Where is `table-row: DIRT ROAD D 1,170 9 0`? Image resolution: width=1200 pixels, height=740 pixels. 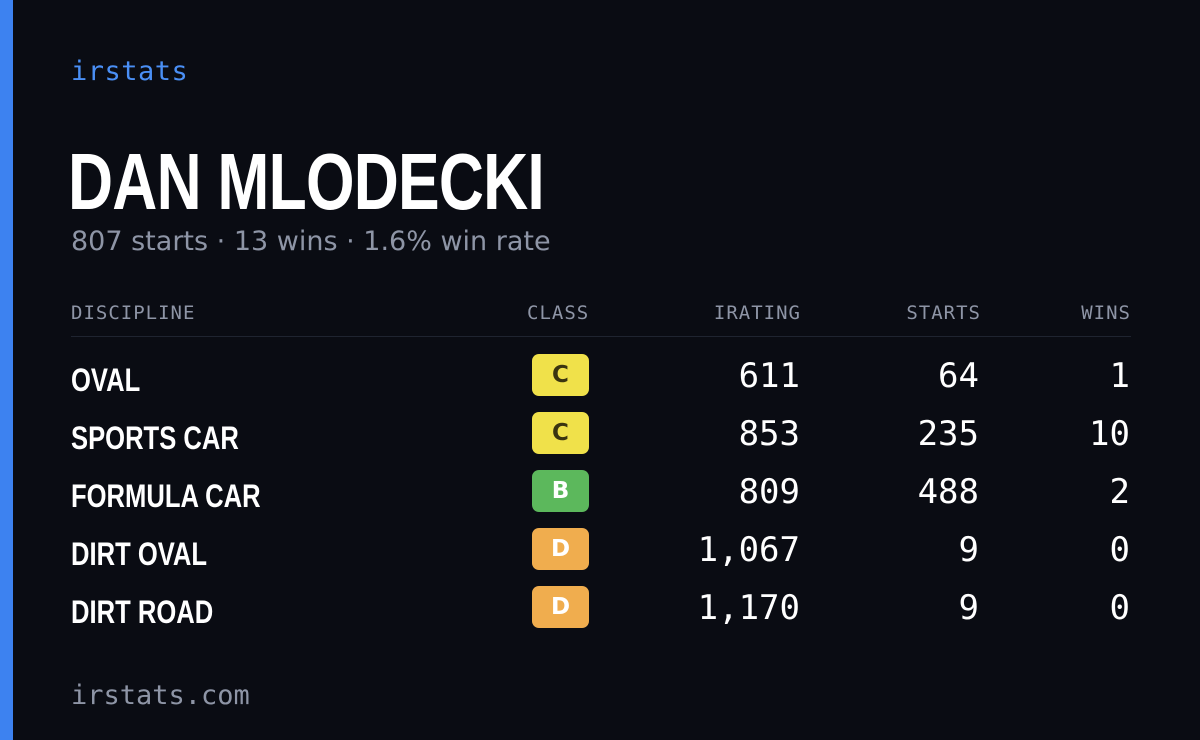
table-row: DIRT ROAD D 1,170 9 0 is located at coordinates (601, 609).